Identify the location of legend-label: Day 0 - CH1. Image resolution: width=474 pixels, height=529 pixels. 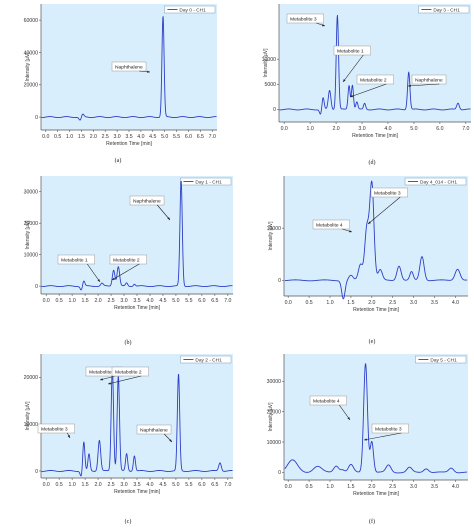
(192, 10).